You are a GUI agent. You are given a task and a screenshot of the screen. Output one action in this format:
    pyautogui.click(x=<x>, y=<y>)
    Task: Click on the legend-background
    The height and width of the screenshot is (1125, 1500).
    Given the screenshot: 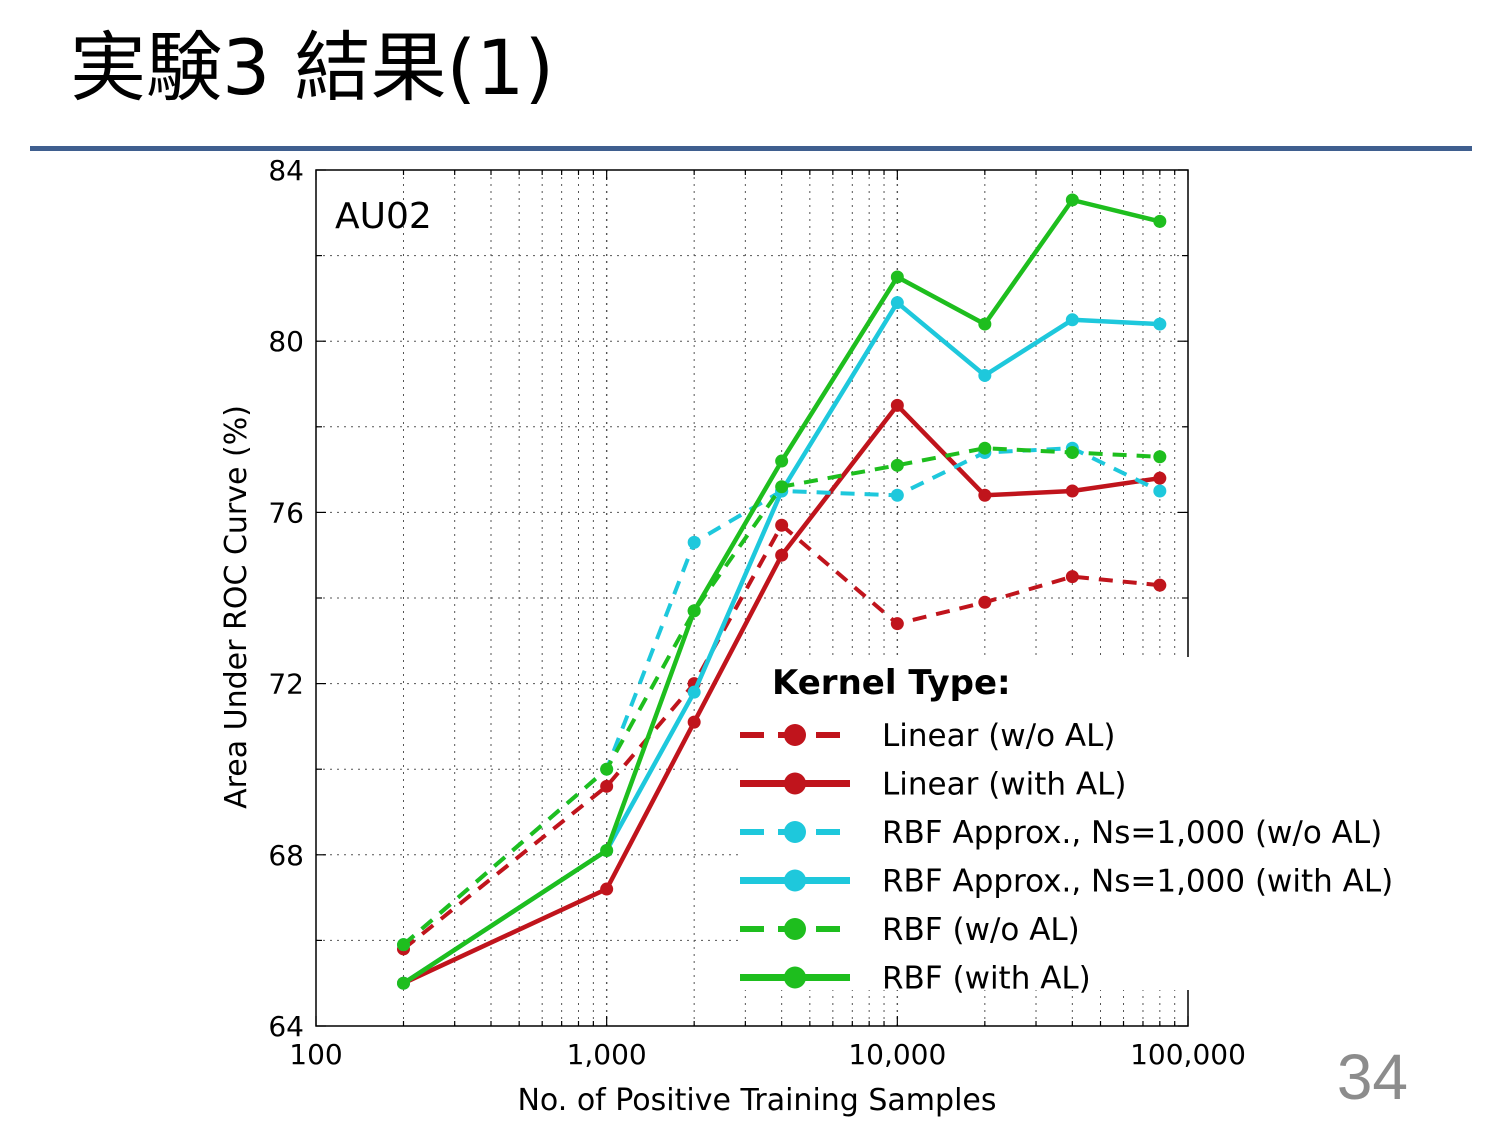 What is the action you would take?
    pyautogui.click(x=964, y=823)
    